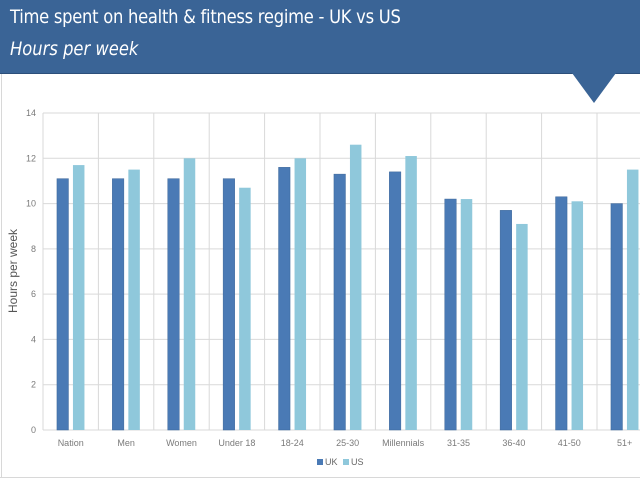 The height and width of the screenshot is (480, 640). What do you see at coordinates (33, 294) in the screenshot?
I see `y-tick-label: 6` at bounding box center [33, 294].